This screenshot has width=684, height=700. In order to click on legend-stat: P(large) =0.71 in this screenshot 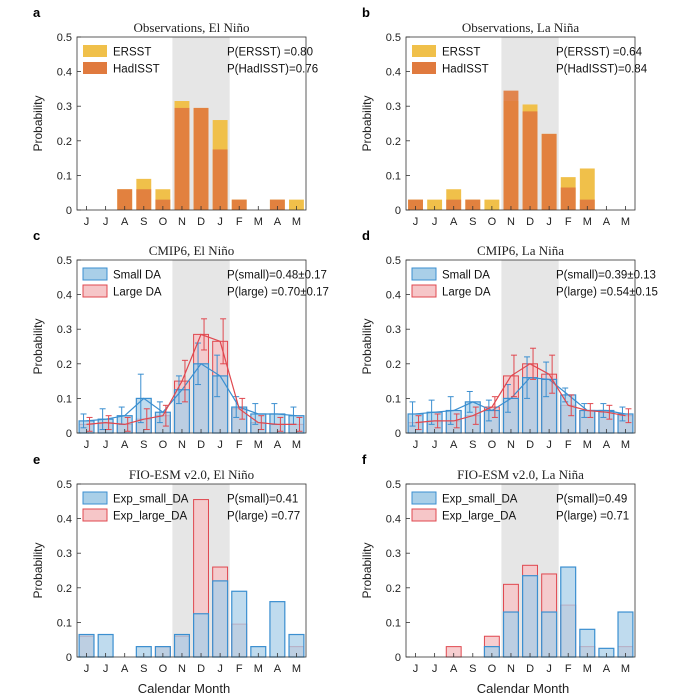, I will do `click(592, 517)`.